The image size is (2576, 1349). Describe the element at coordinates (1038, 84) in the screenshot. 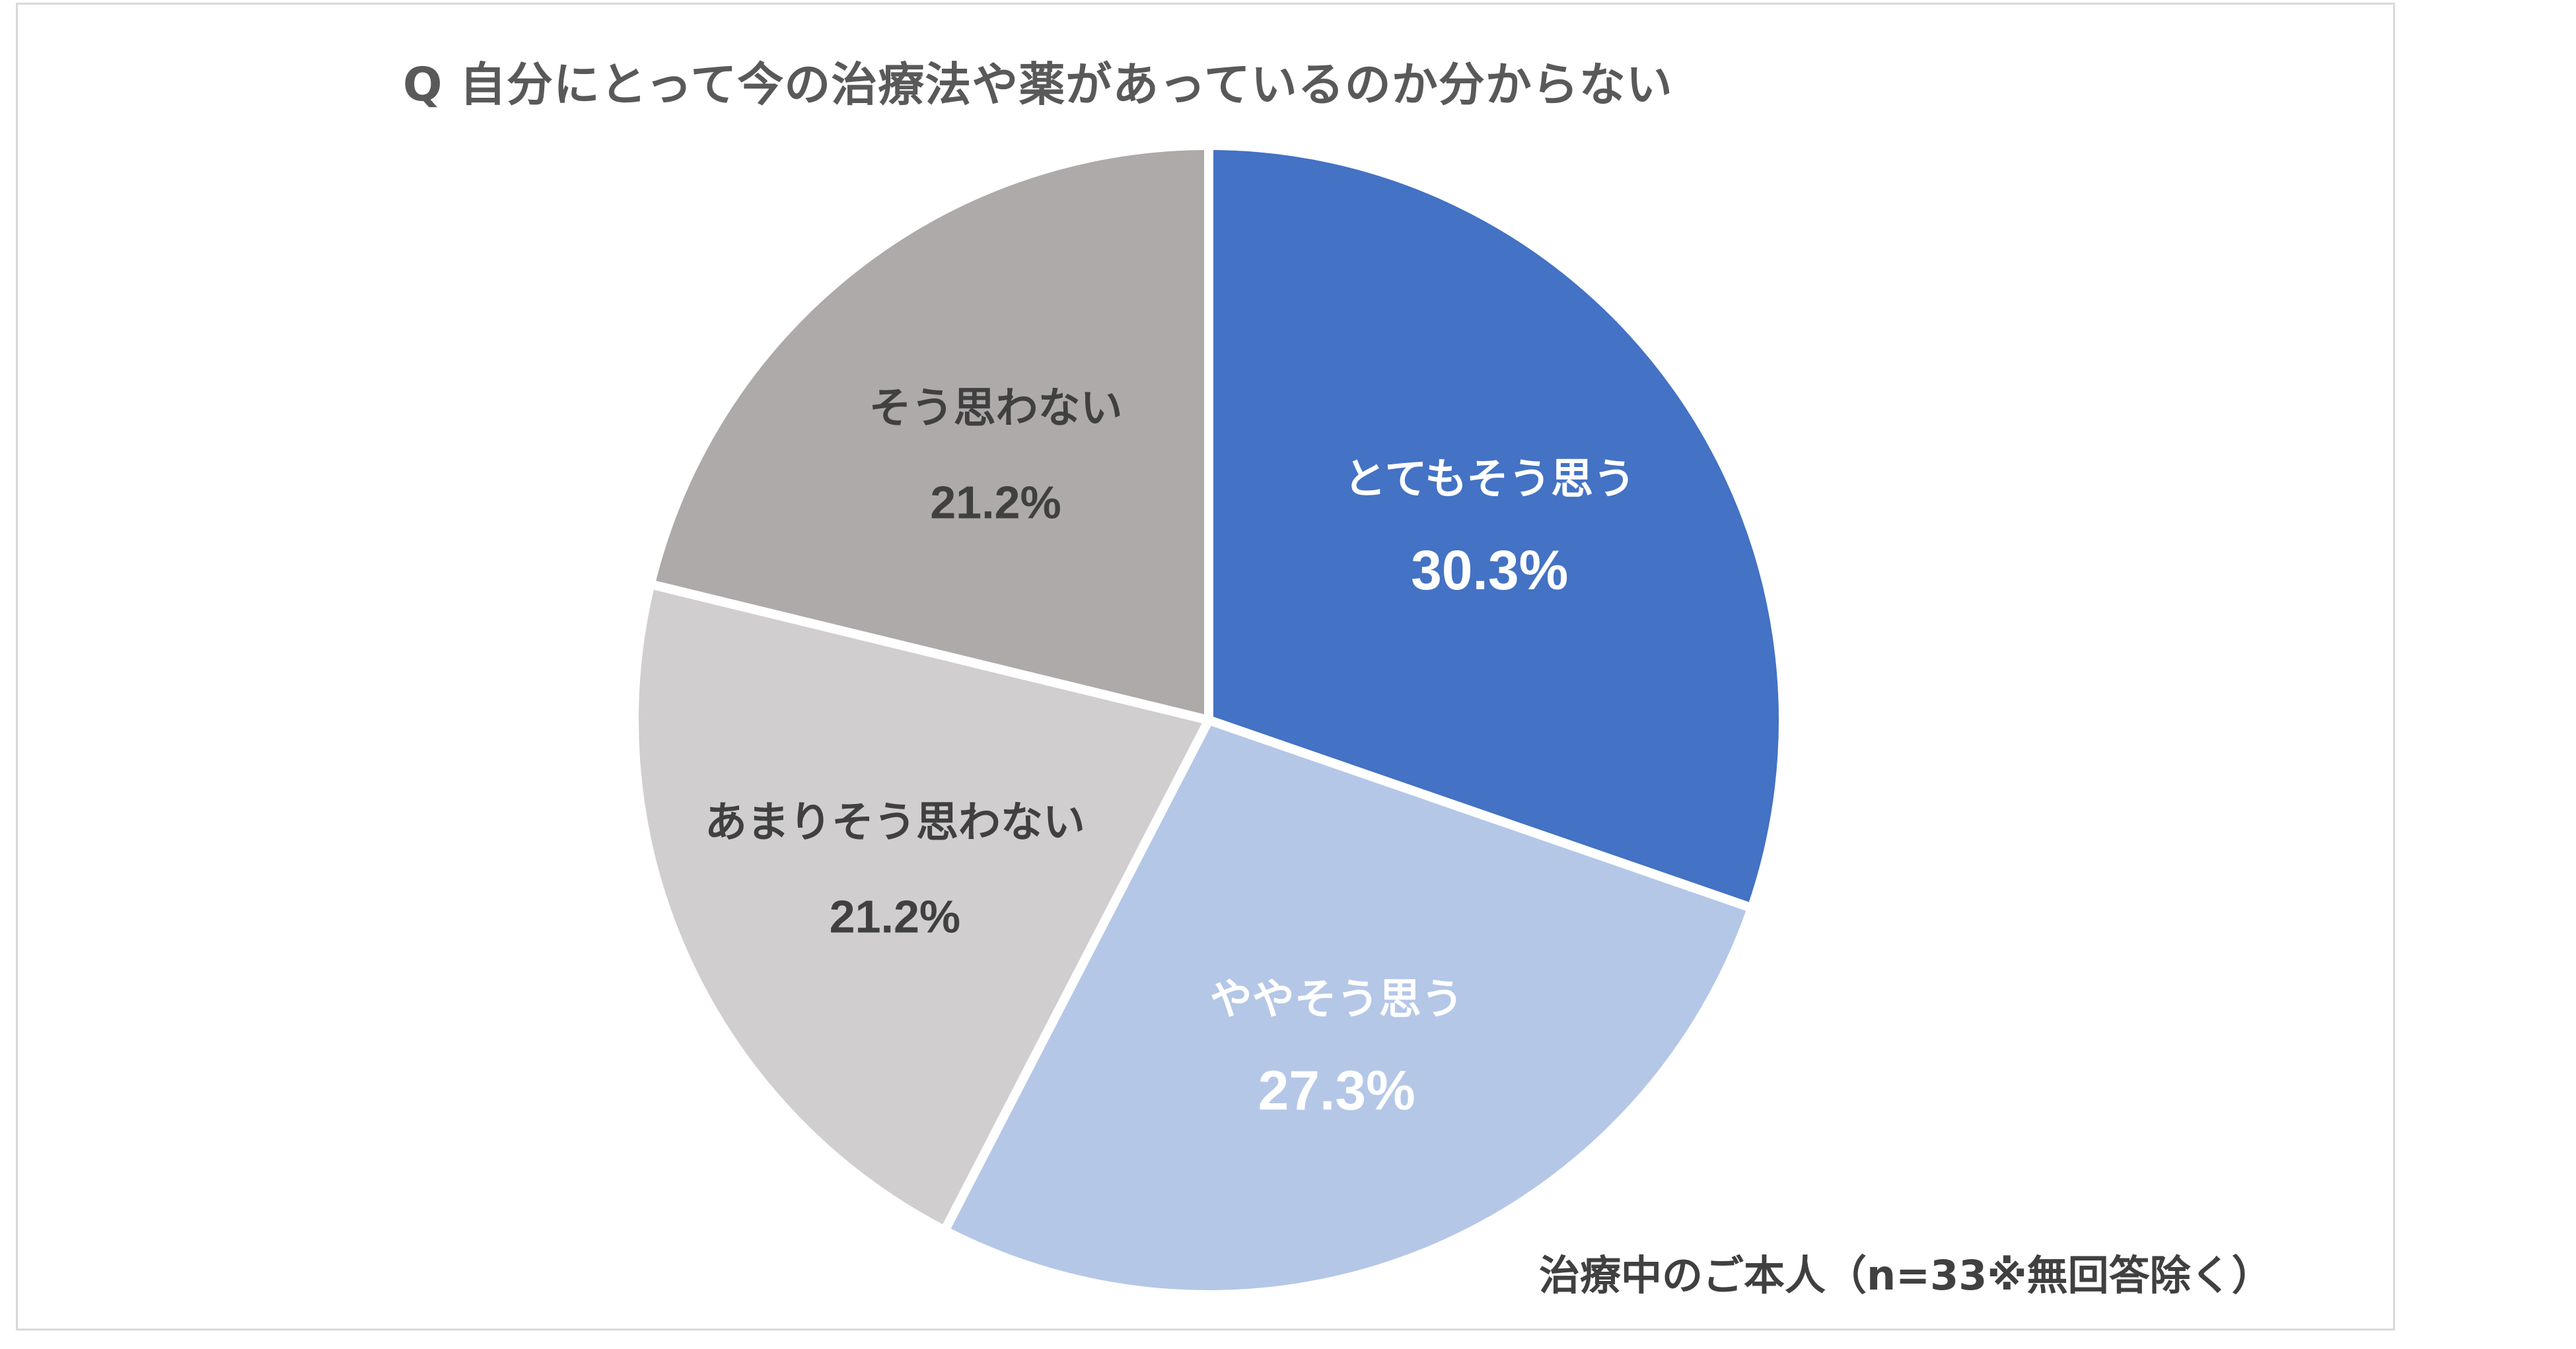

I see `chart-title: Q 自分にとって今の治療法や薬があっているのか分からない` at that location.